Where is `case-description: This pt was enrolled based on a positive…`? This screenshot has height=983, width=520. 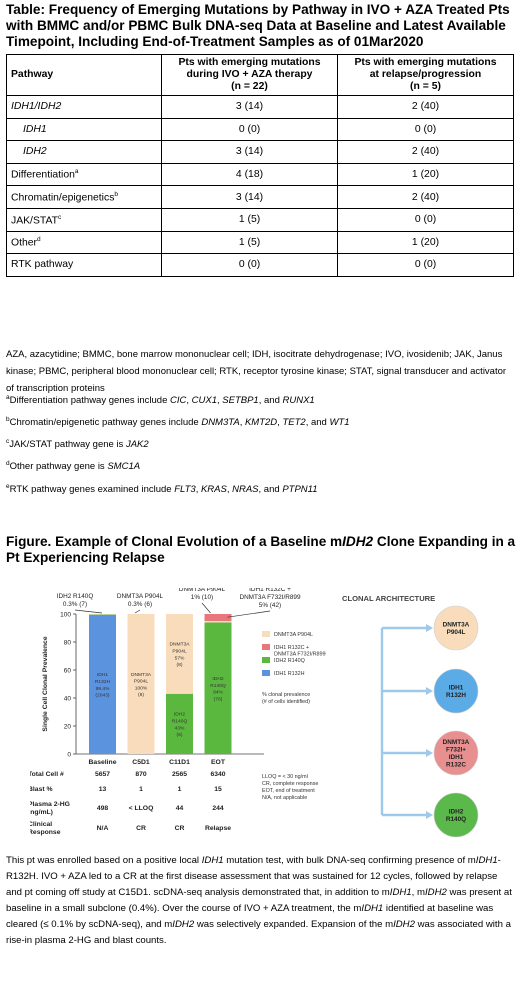
case-description: This pt was enrolled based on a positive… is located at coordinates (260, 901).